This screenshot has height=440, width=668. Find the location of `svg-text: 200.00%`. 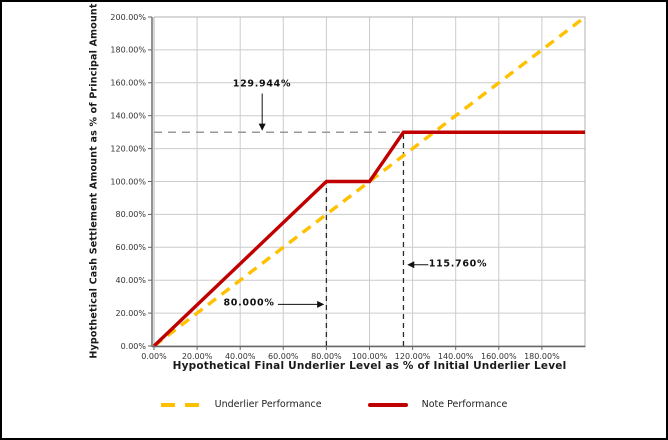

svg-text: 200.00% is located at coordinates (128, 17).